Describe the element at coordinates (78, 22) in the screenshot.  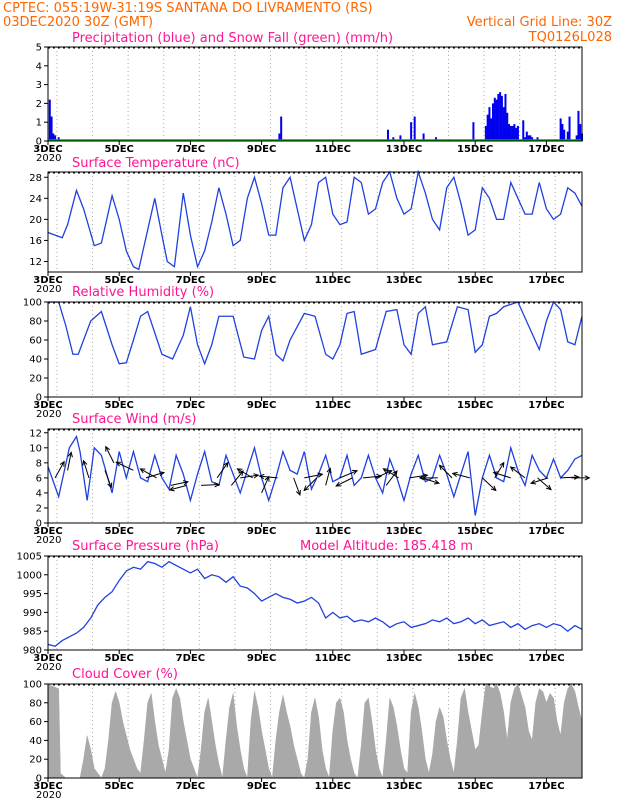
I see `header-run-time: 03DEC2020 30Z (GMT)` at that location.